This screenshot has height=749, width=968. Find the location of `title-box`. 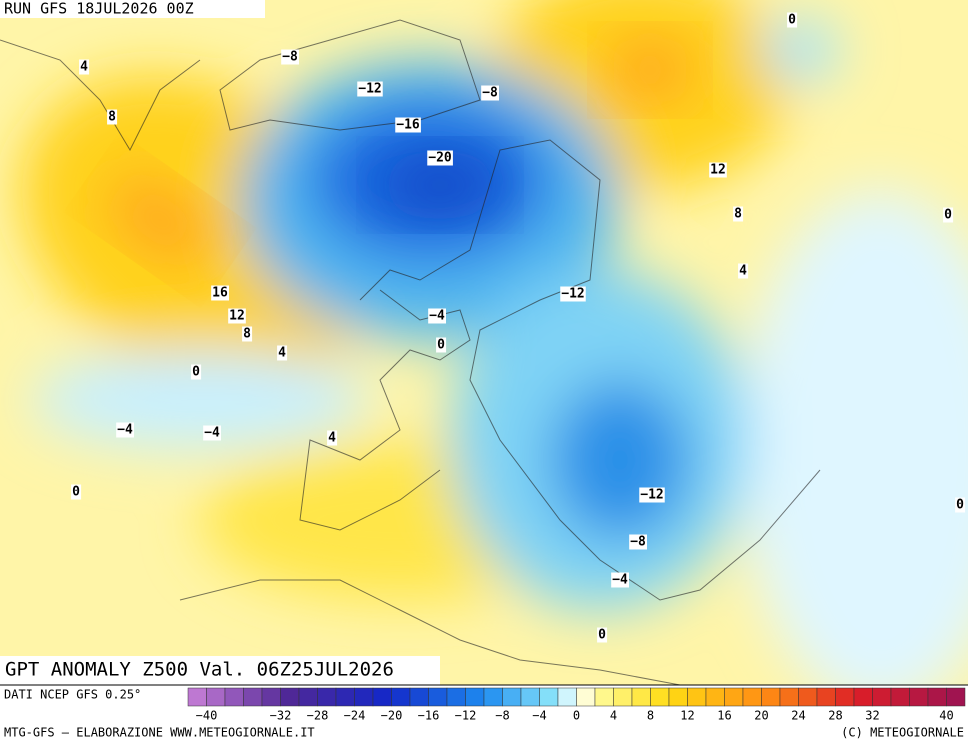

title-box is located at coordinates (220, 670).